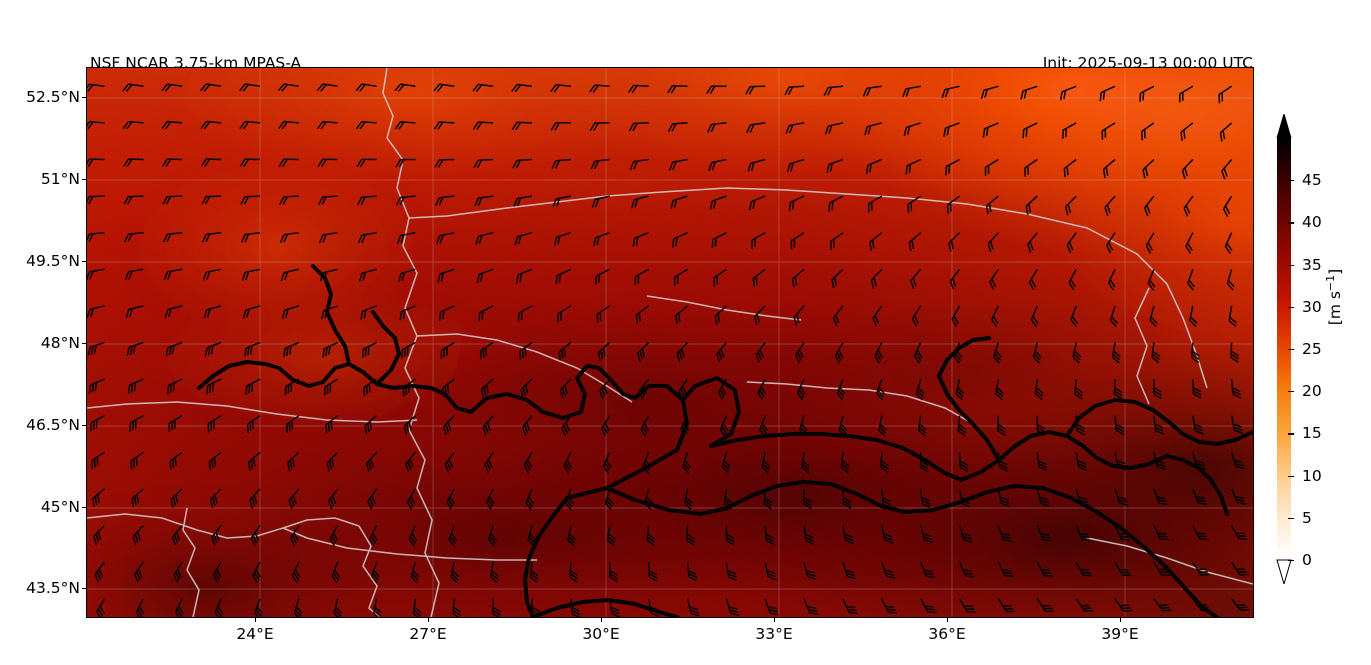 Image resolution: width=1371 pixels, height=665 pixels. I want to click on xtick-label-39: 39°E, so click(1120, 634).